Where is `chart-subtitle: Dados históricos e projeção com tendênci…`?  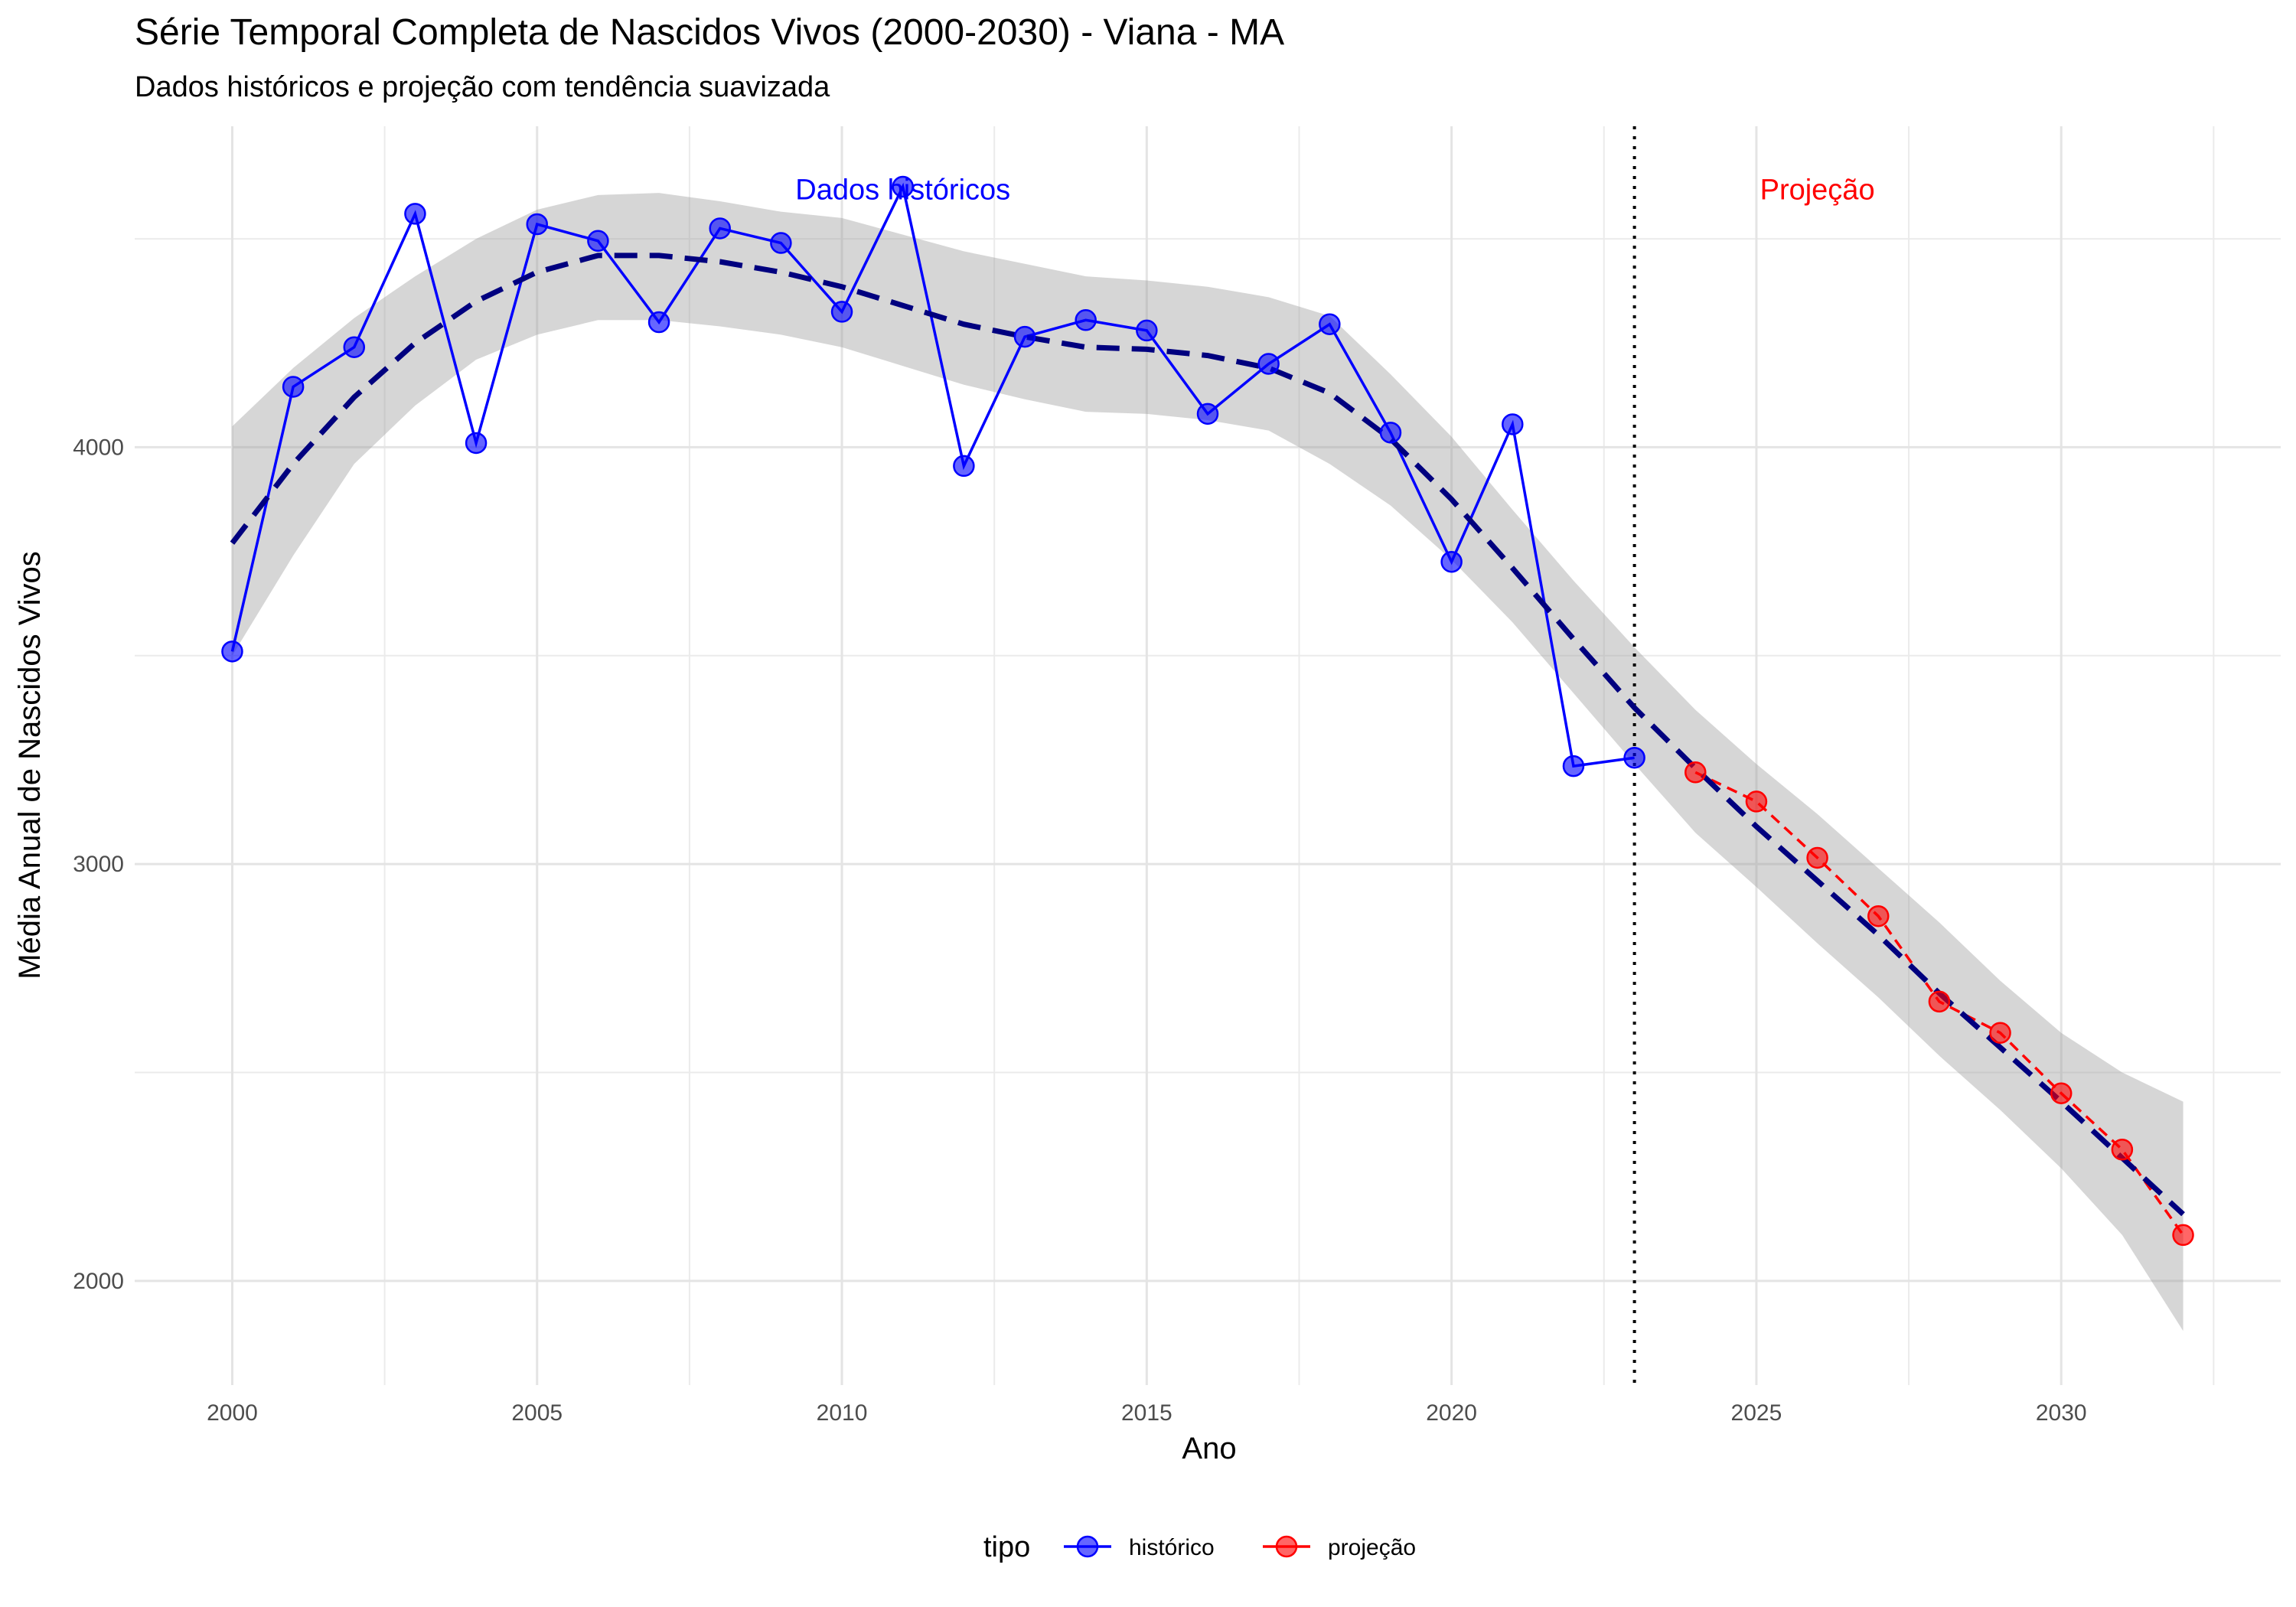
chart-subtitle: Dados históricos e projeção com tendênci… is located at coordinates (482, 87).